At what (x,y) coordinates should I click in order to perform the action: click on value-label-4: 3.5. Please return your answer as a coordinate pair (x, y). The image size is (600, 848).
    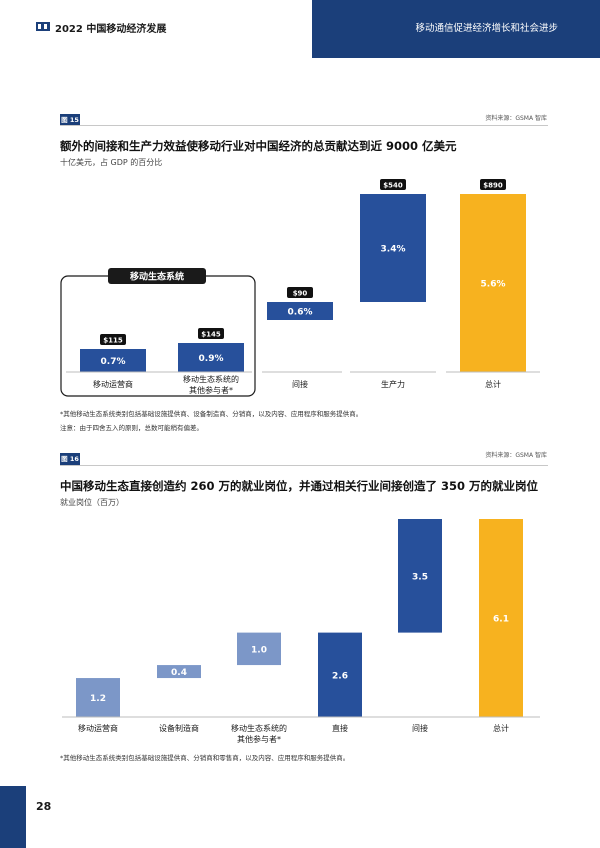
    Looking at the image, I should click on (420, 577).